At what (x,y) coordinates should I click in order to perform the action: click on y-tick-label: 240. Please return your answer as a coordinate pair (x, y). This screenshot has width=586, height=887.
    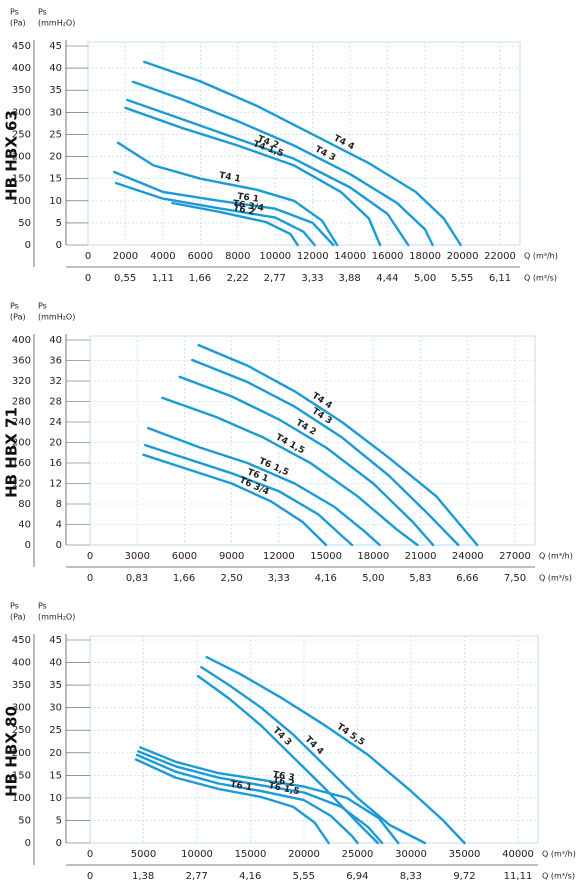
    Looking at the image, I should click on (21, 422).